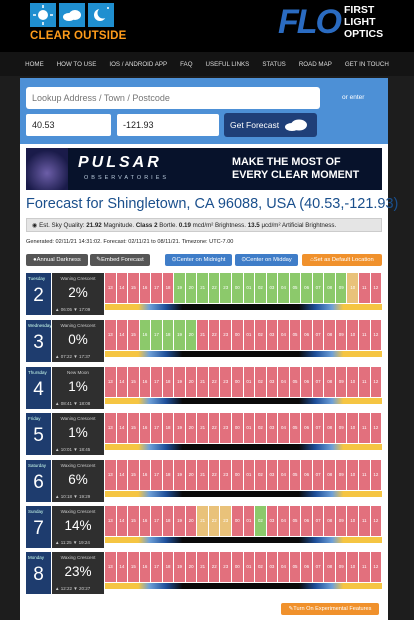 The height and width of the screenshot is (620, 414). Describe the element at coordinates (68, 125) in the screenshot. I see `latitude-input` at that location.